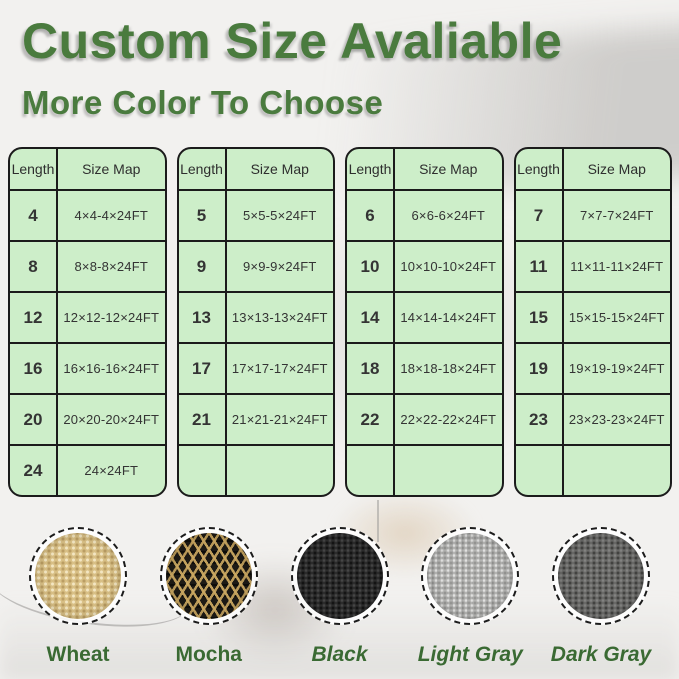  What do you see at coordinates (470, 654) in the screenshot?
I see `swatch-label: Light Gray` at bounding box center [470, 654].